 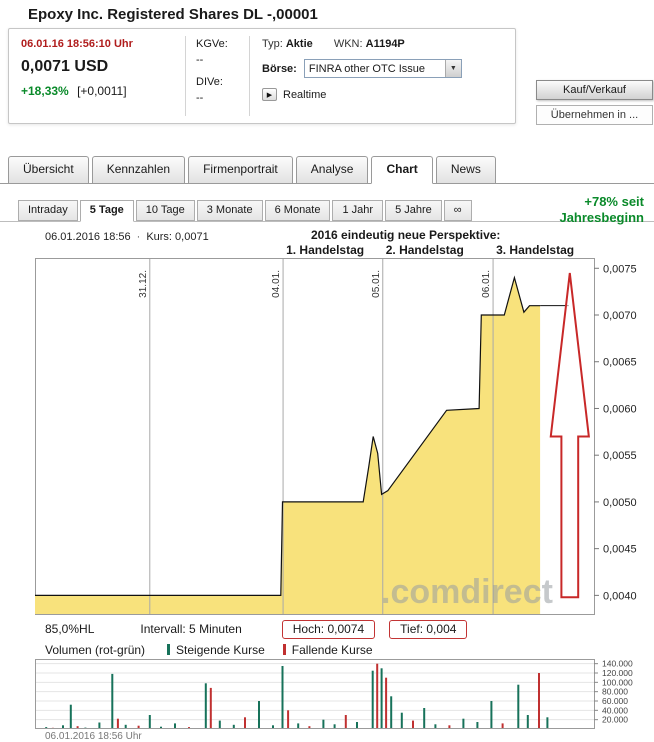 I want to click on boerse-selected-value: FINRA other OTC Issue, so click(x=375, y=69).